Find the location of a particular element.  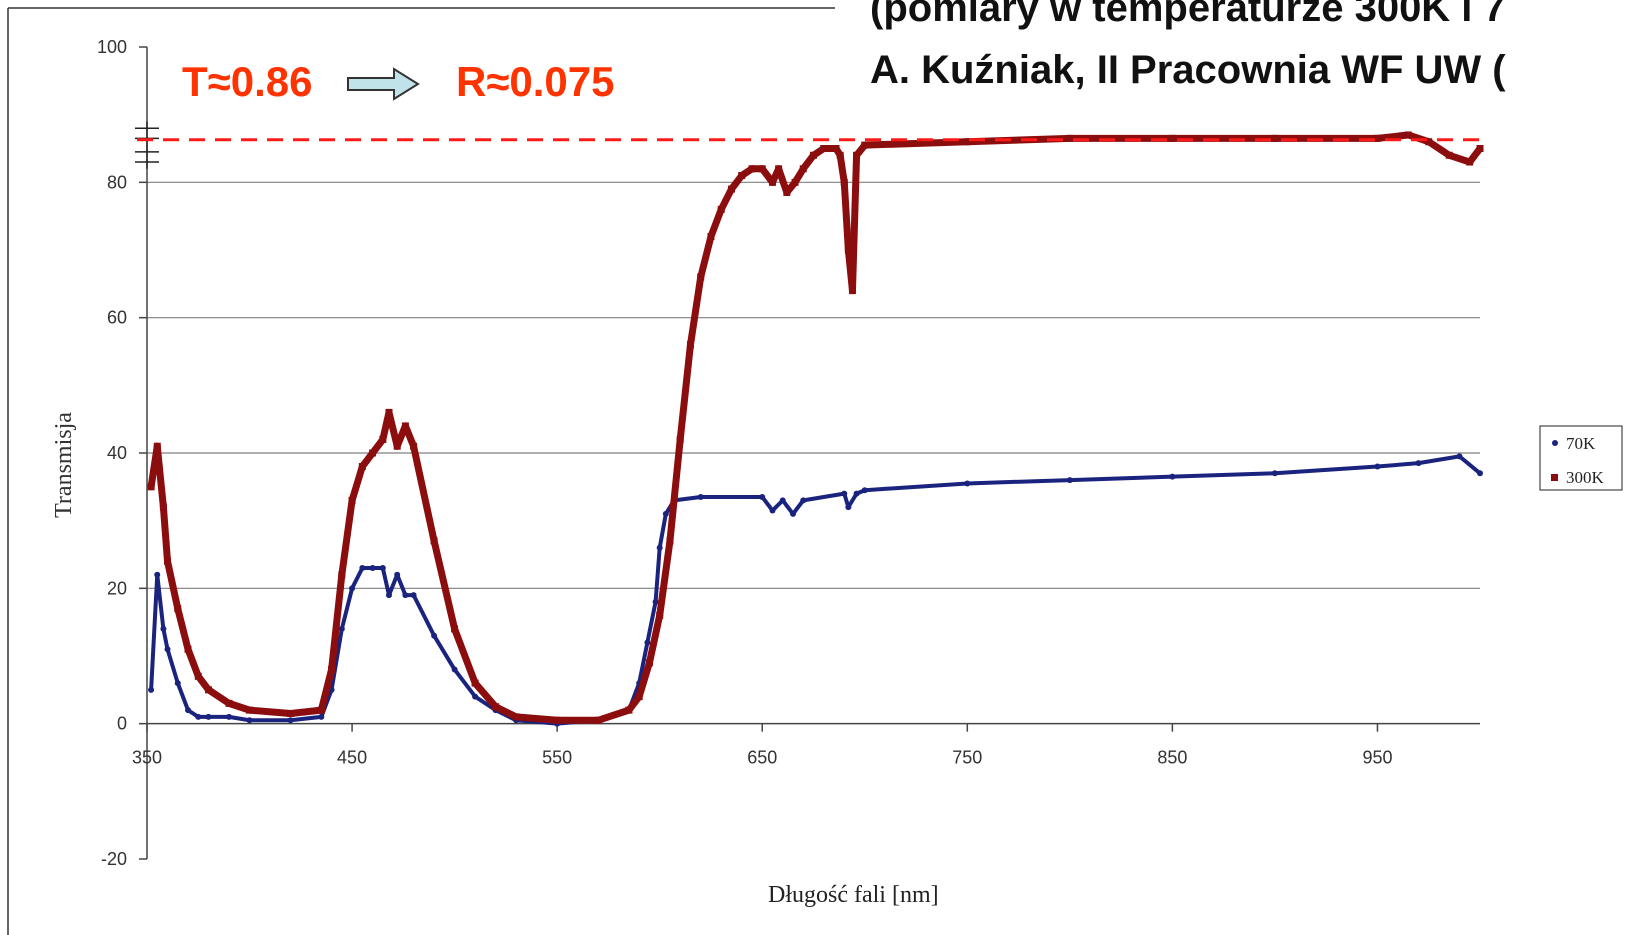

annotation-transmission: T≈0.86 is located at coordinates (247, 81).